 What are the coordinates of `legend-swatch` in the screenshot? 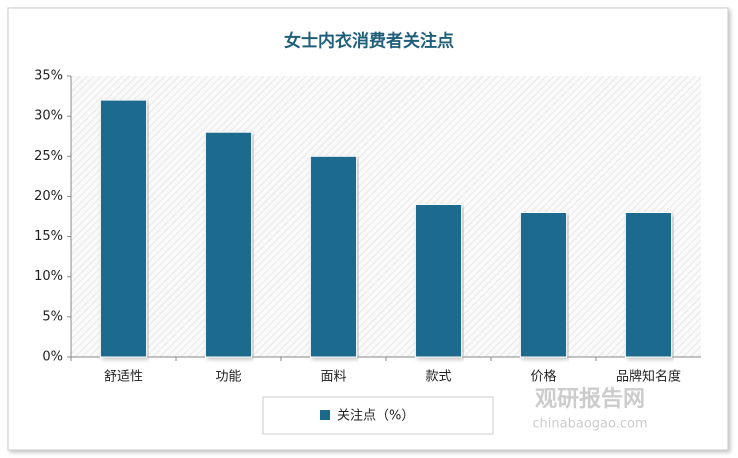 It's located at (325, 415).